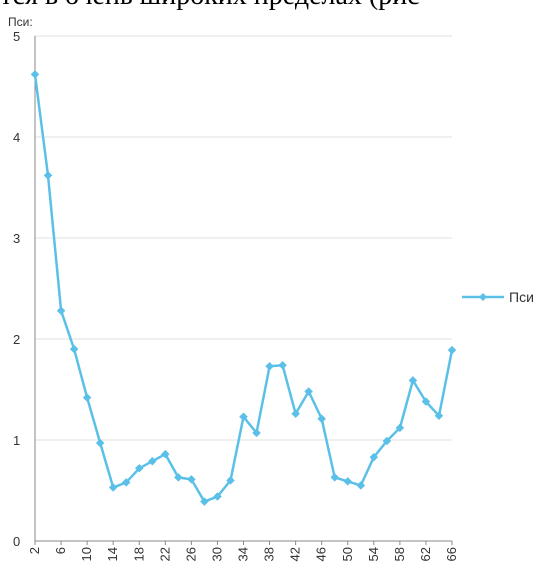 The height and width of the screenshot is (563, 545). Describe the element at coordinates (498, 297) in the screenshot. I see `legend: Пси` at that location.